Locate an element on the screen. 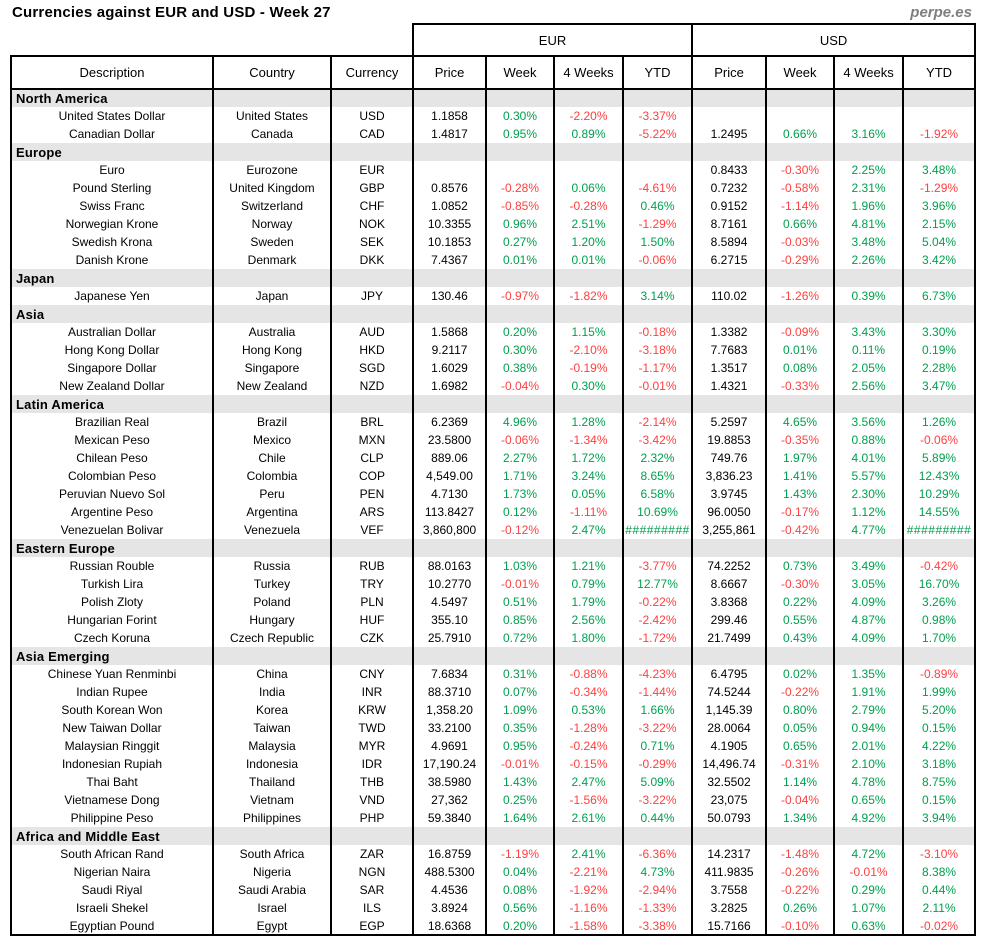  cell-usd-ytd: 14.55% is located at coordinates (939, 512).